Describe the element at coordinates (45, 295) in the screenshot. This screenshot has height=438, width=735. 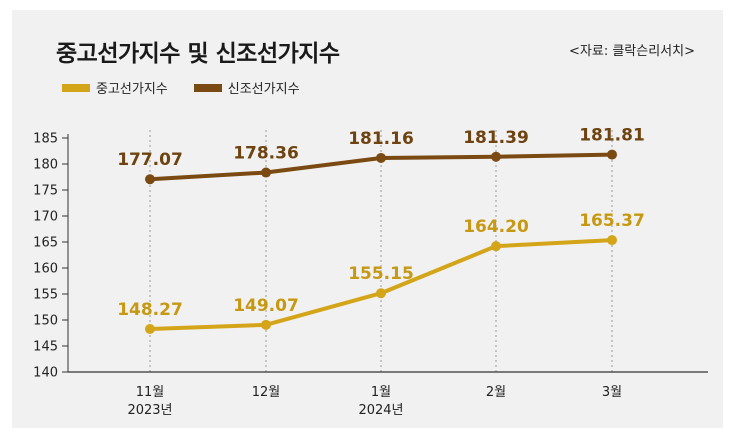
I see `y-tick-label: 155` at that location.